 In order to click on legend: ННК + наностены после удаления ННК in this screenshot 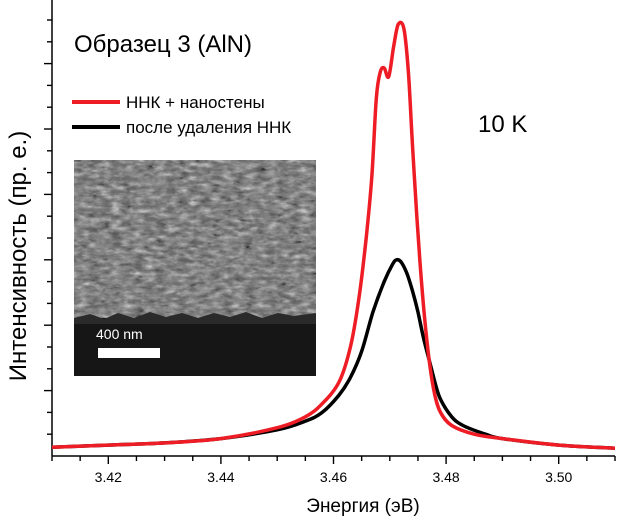, I will do `click(181, 115)`.